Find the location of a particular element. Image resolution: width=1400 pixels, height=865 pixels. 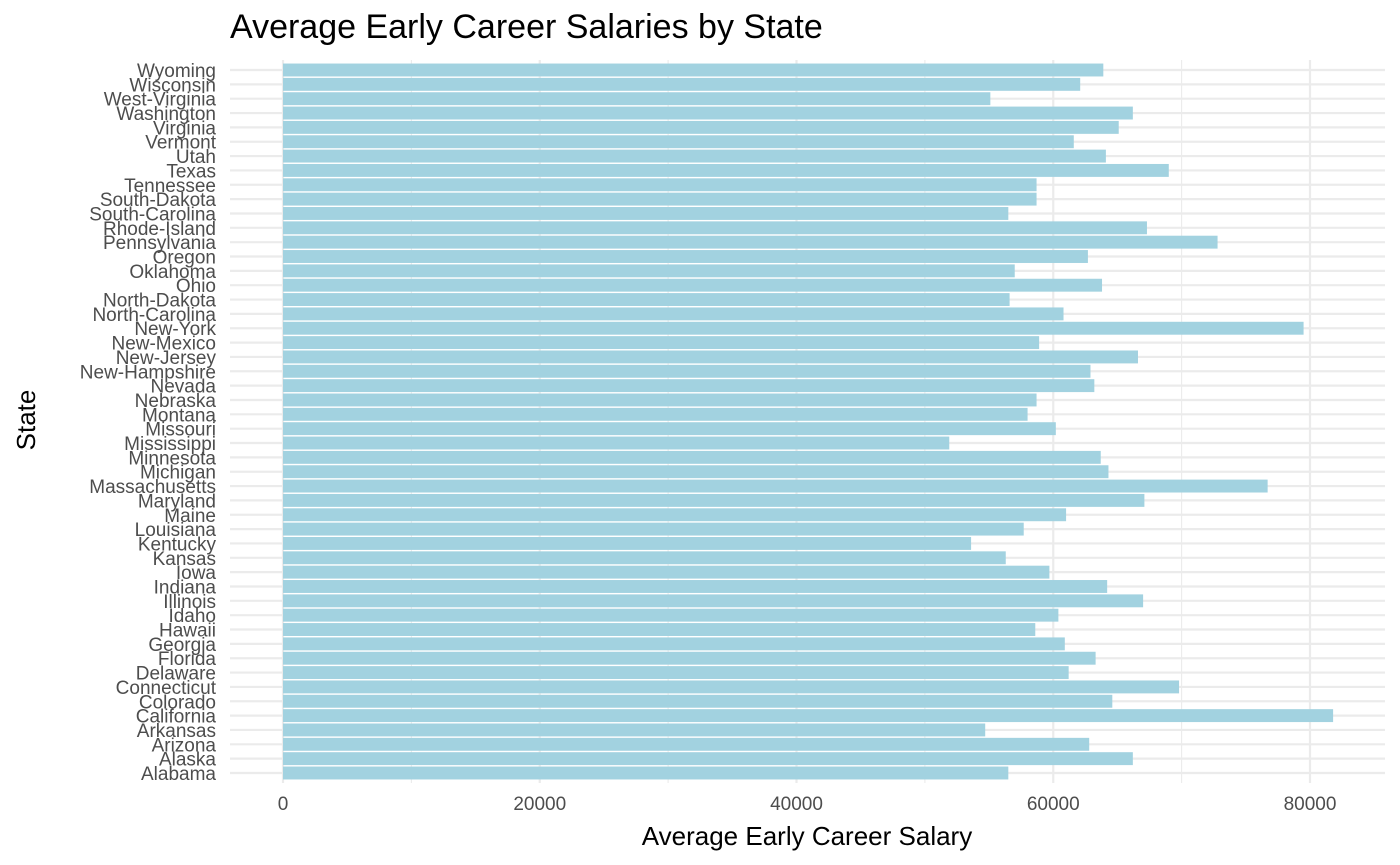

bar-wisconsin is located at coordinates (682, 84).